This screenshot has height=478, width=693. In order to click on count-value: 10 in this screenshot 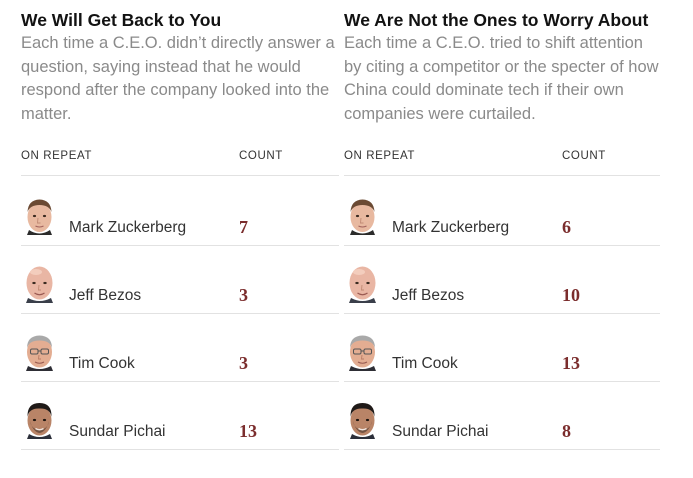, I will do `click(571, 295)`.